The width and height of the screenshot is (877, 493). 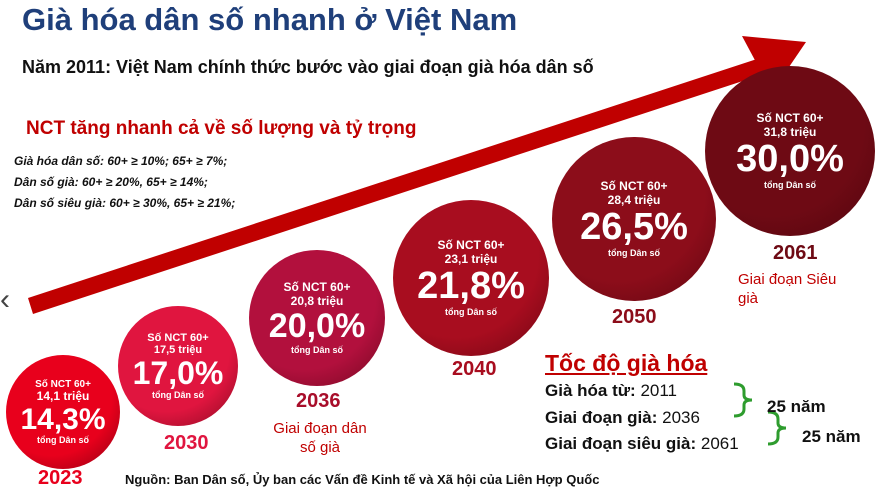 I want to click on brace-2-icon, so click(x=777, y=428).